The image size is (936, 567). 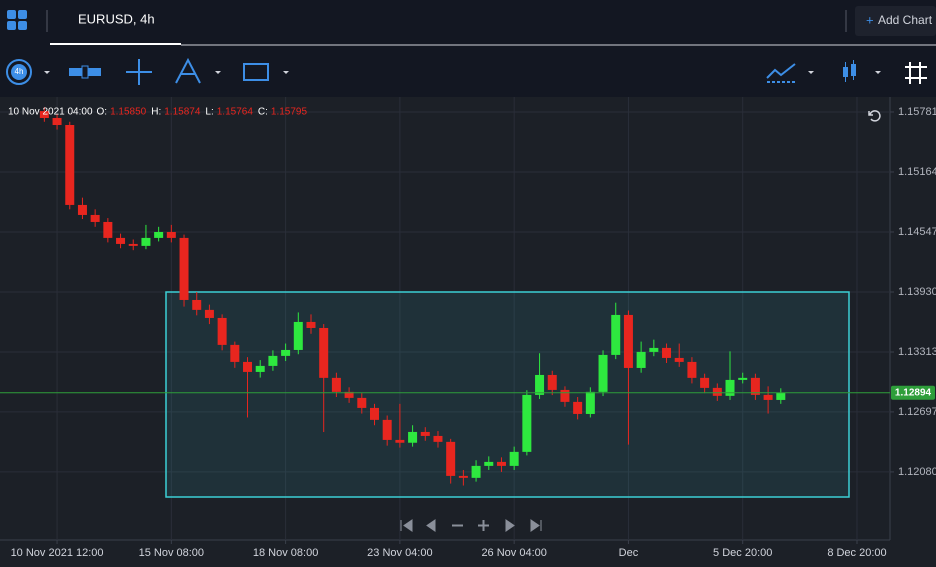 I want to click on current-price-badge, so click(x=913, y=392).